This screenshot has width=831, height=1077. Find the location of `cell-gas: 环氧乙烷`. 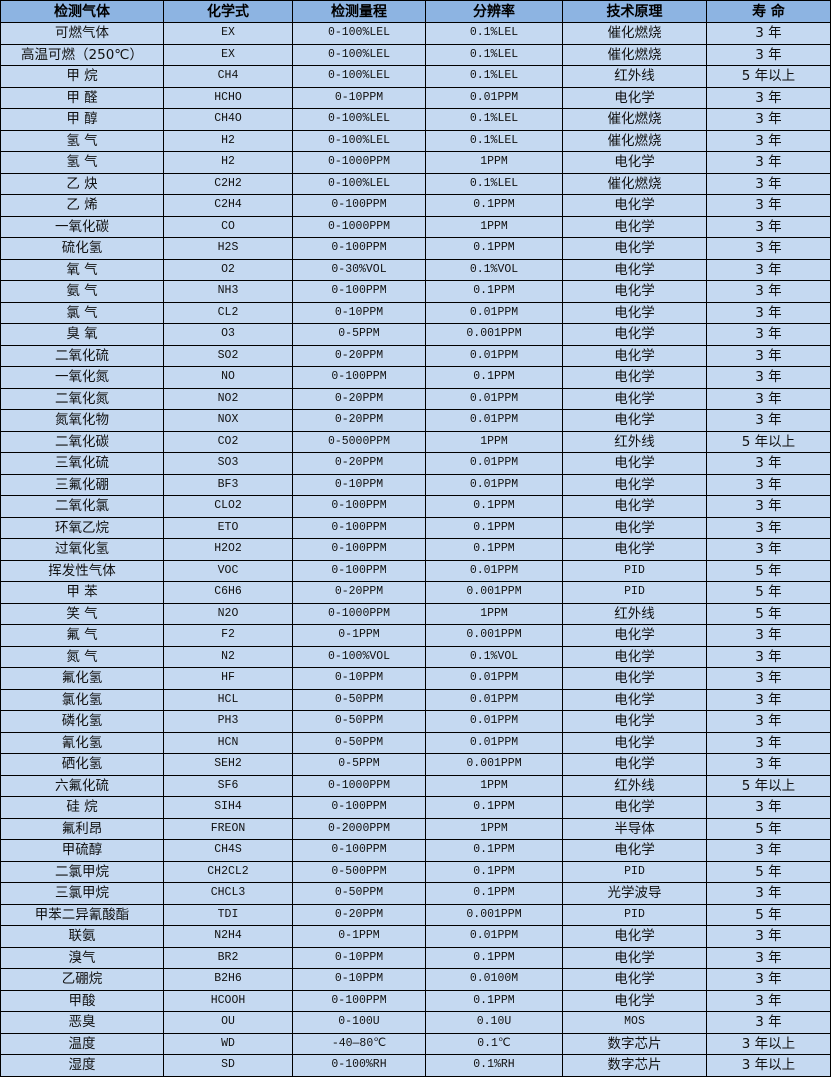

cell-gas: 环氧乙烷 is located at coordinates (82, 527).